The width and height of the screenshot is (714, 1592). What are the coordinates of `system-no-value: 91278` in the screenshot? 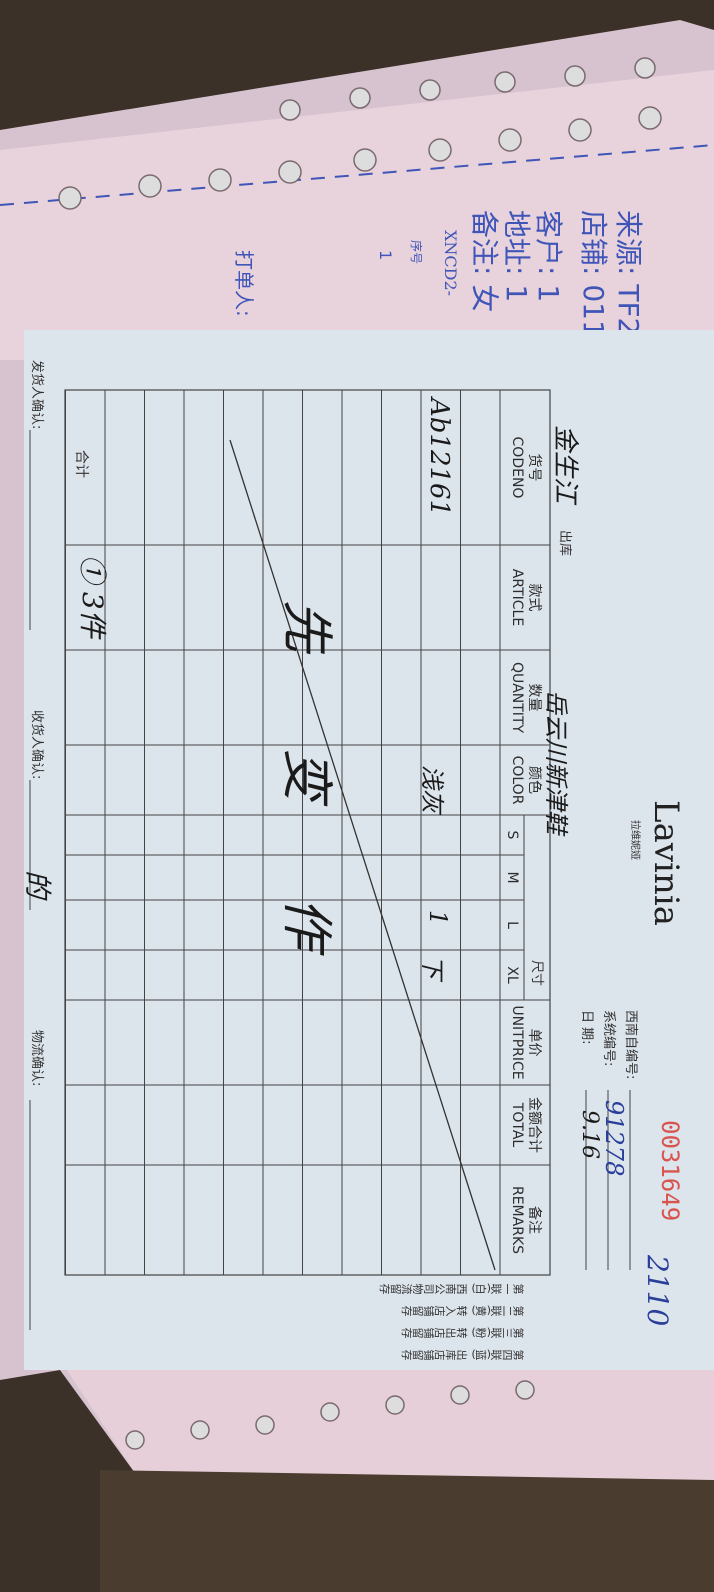 It's located at (614, 1138).